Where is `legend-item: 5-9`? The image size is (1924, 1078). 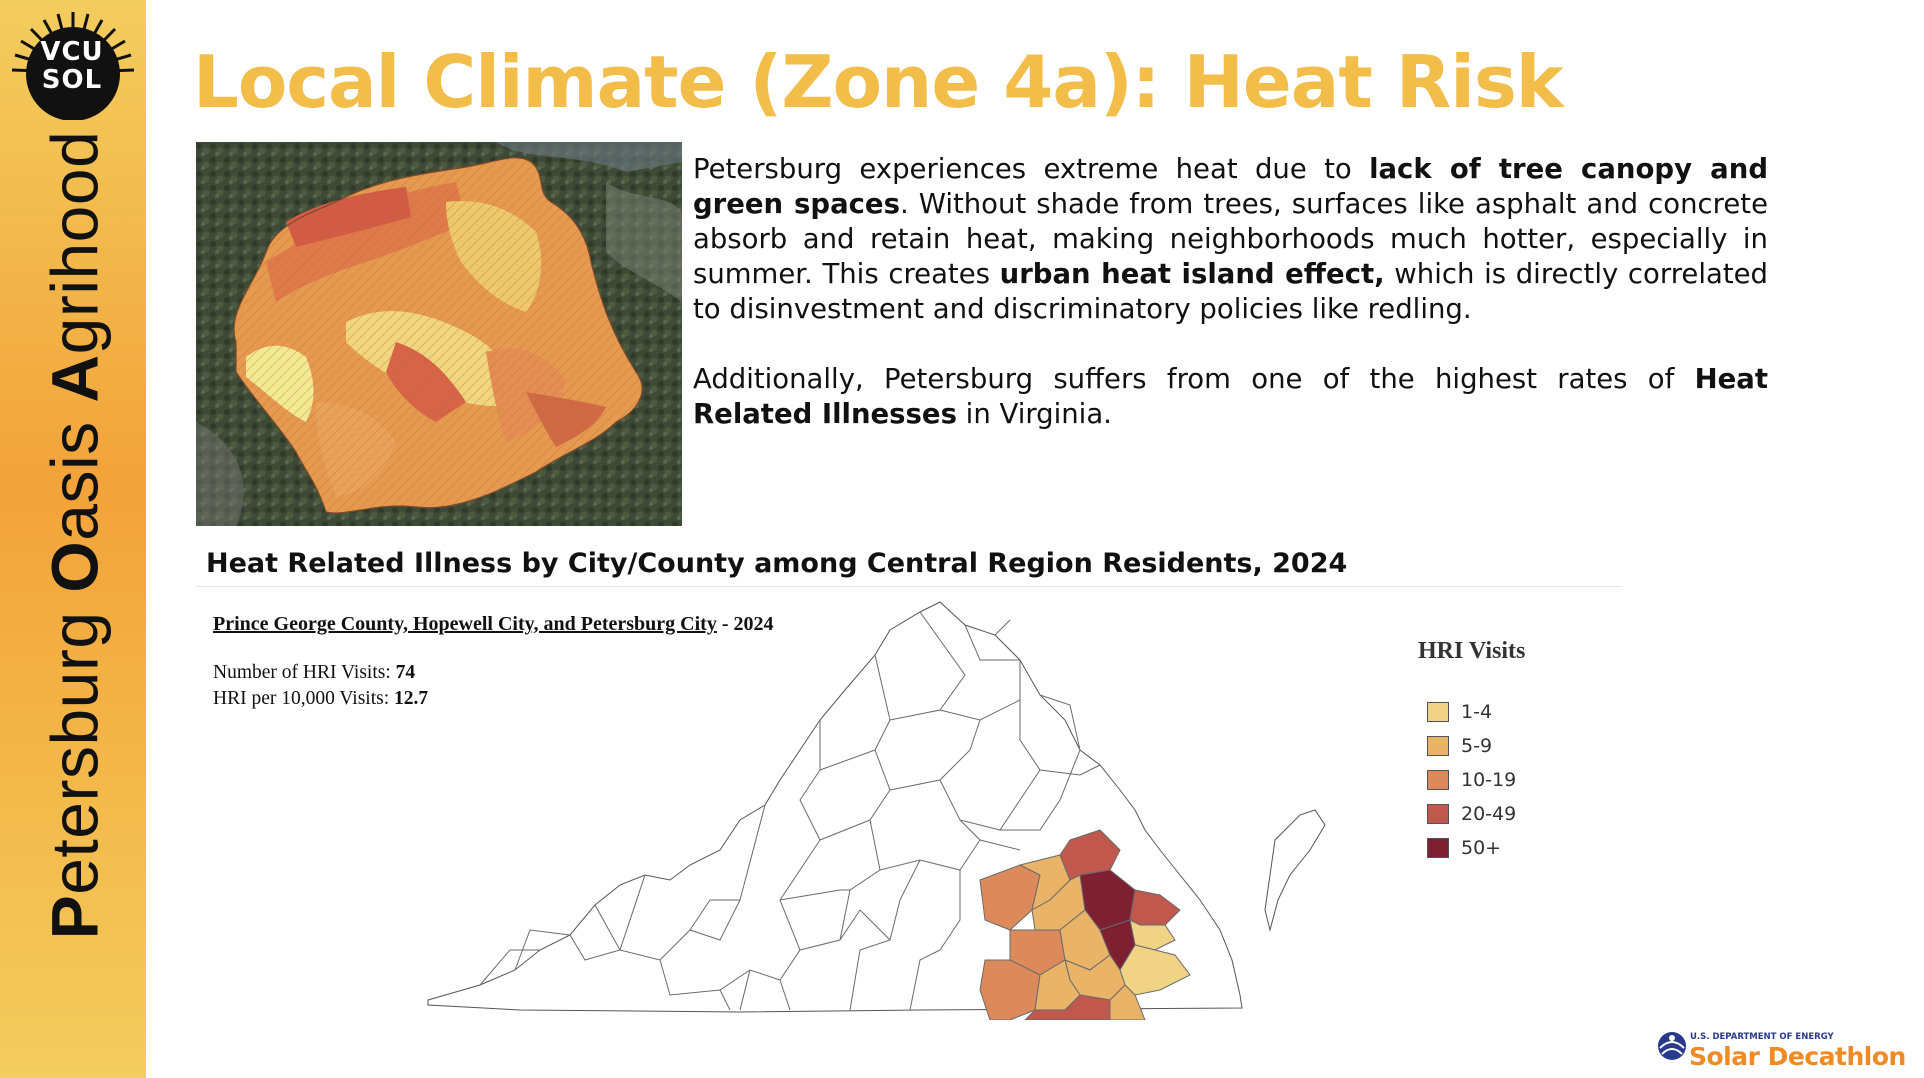
legend-item: 5-9 is located at coordinates (1459, 746).